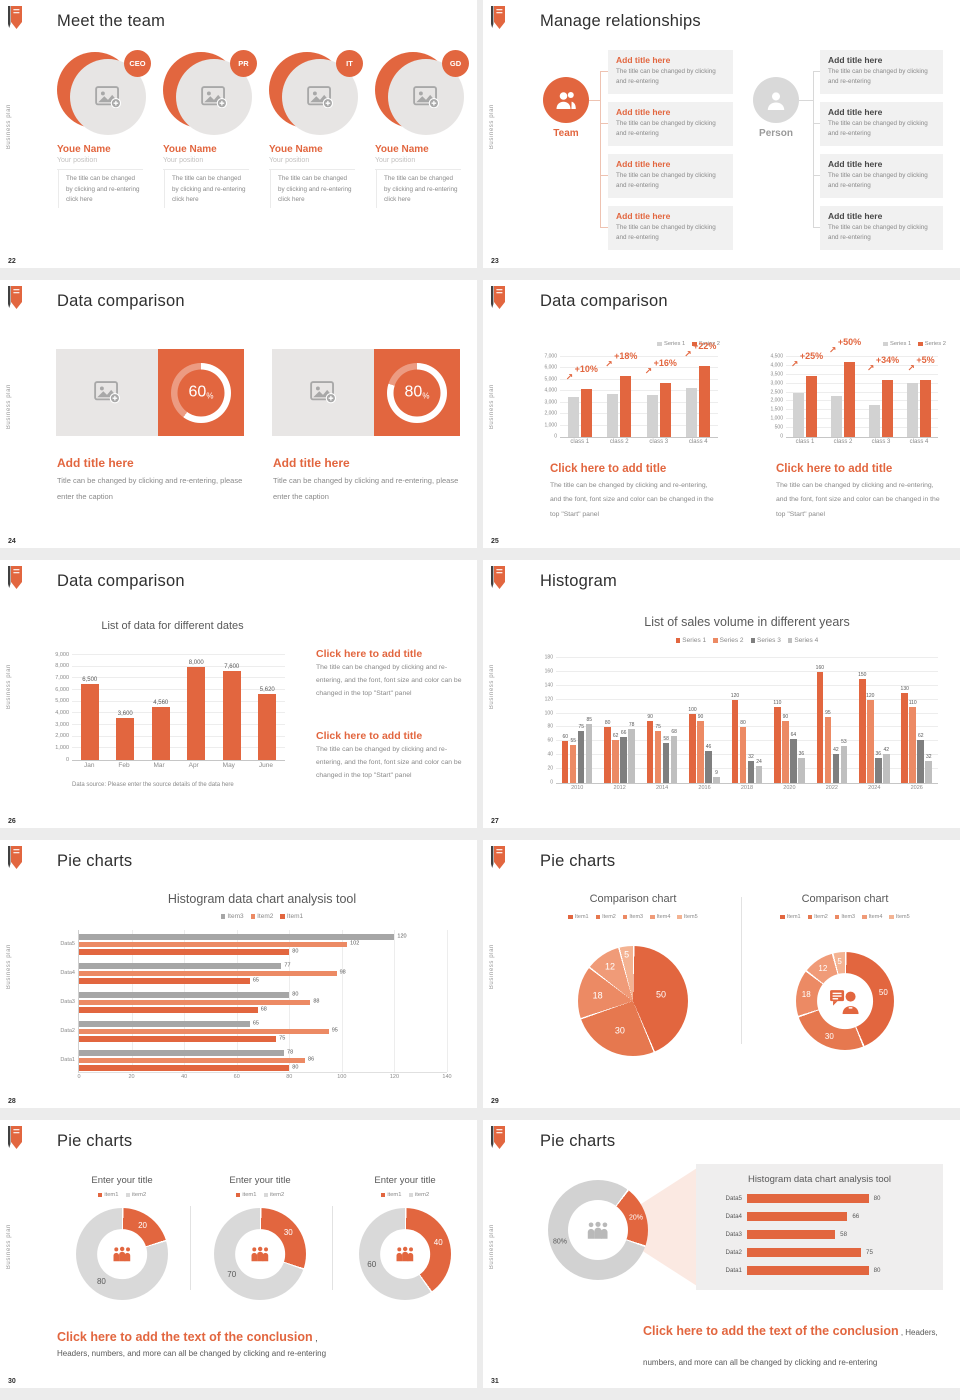 The width and height of the screenshot is (960, 1400). I want to click on x-axis-label: class 4, so click(919, 442).